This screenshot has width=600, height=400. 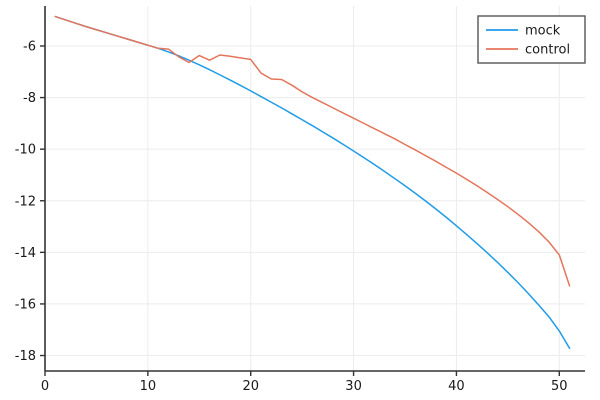 I want to click on y-axis-tick-label: -16, so click(x=25, y=304).